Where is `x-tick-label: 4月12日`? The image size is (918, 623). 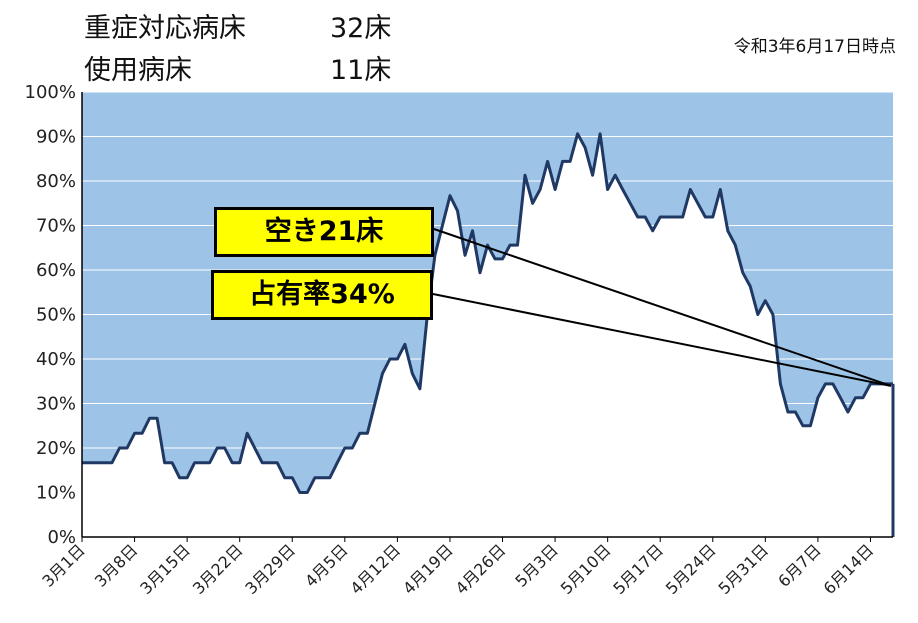 x-tick-label: 4月12日 is located at coordinates (376, 569).